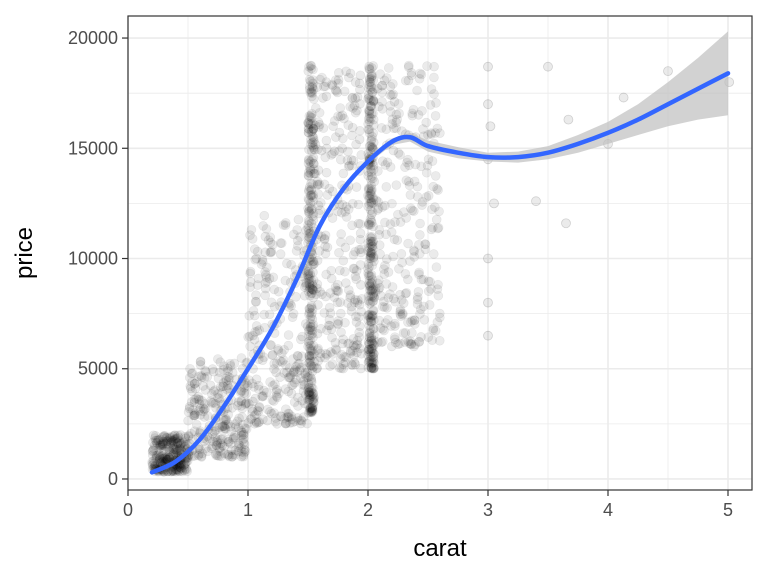 This screenshot has height=576, width=768. Describe the element at coordinates (248, 510) in the screenshot. I see `x-tick-label: 1` at that location.